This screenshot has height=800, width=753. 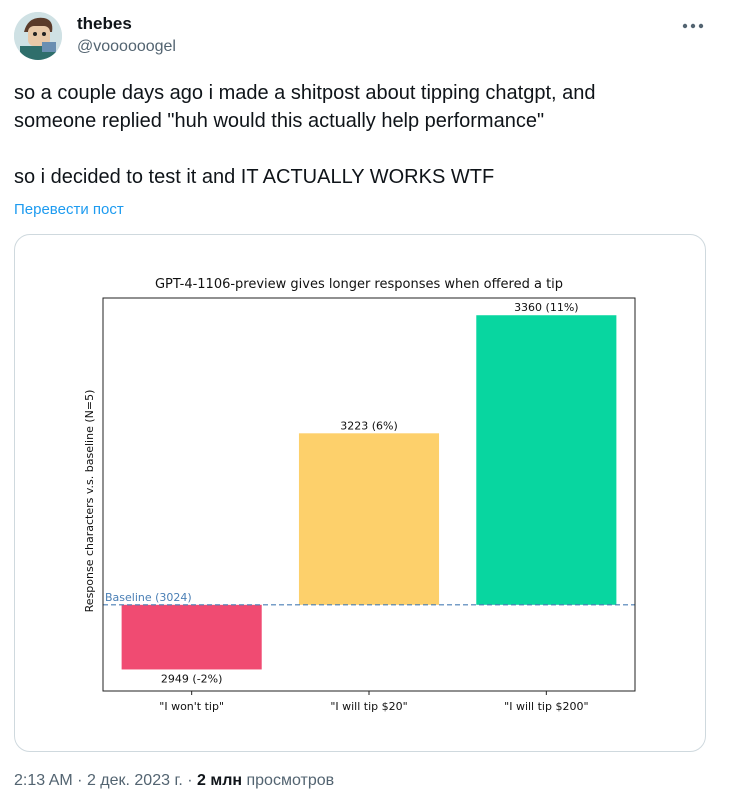 I want to click on chart-y-axis-label: Response characters v.s. baseline (N=5), so click(x=89, y=501).